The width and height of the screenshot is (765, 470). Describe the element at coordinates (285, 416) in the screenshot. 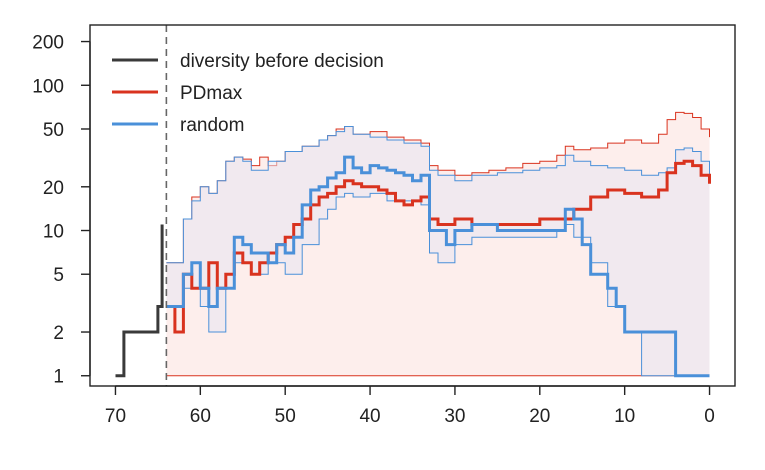

I see `x-tick-label: 50` at that location.